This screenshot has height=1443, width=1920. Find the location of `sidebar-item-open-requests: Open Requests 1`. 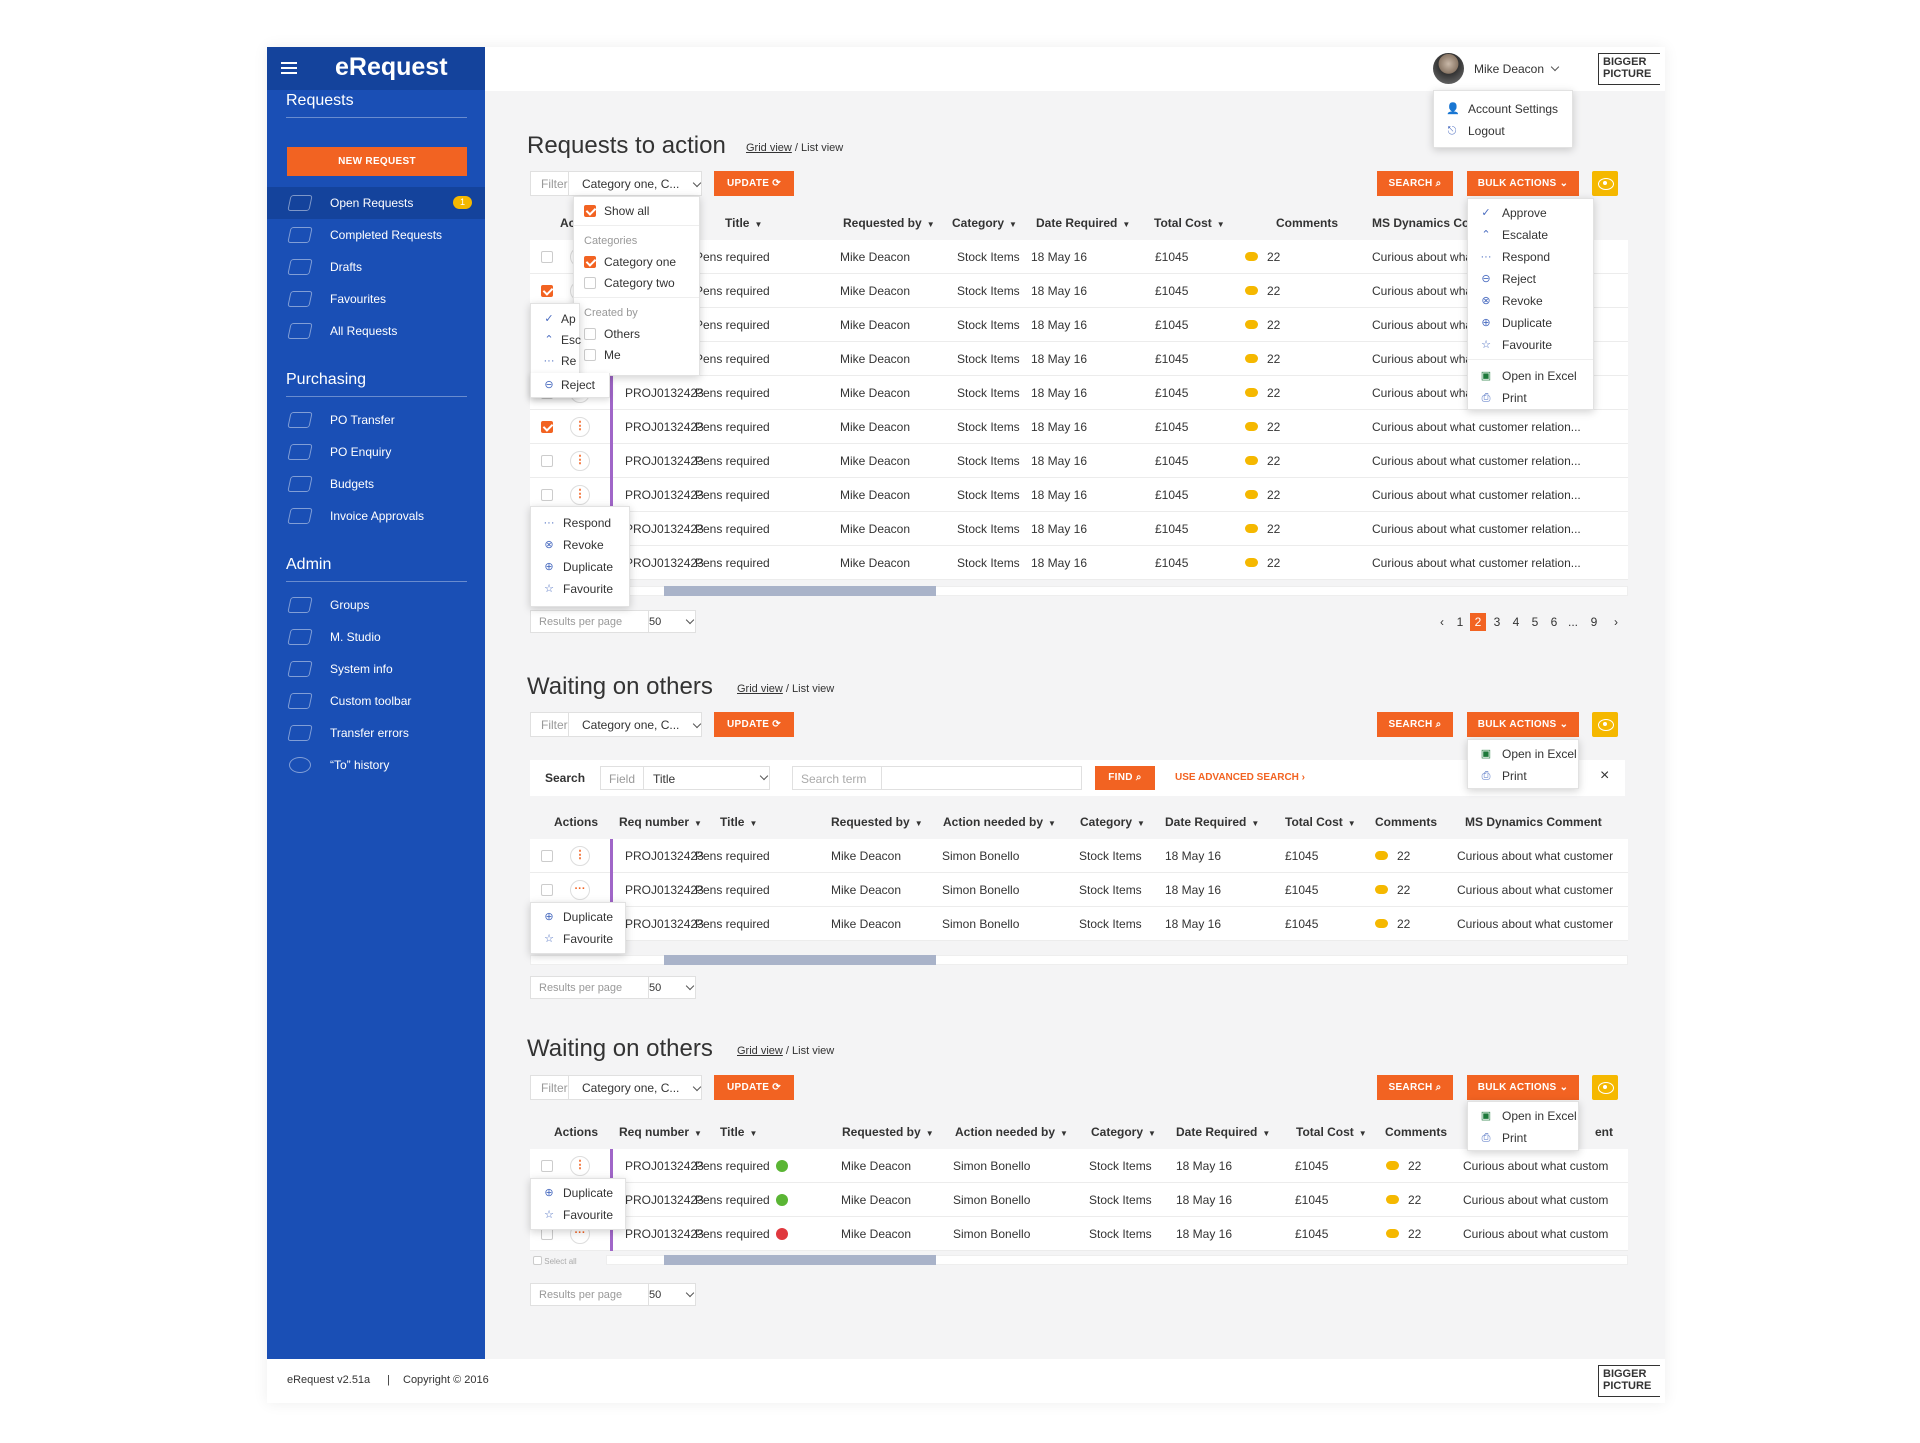

sidebar-item-open-requests: Open Requests 1 is located at coordinates (376, 203).